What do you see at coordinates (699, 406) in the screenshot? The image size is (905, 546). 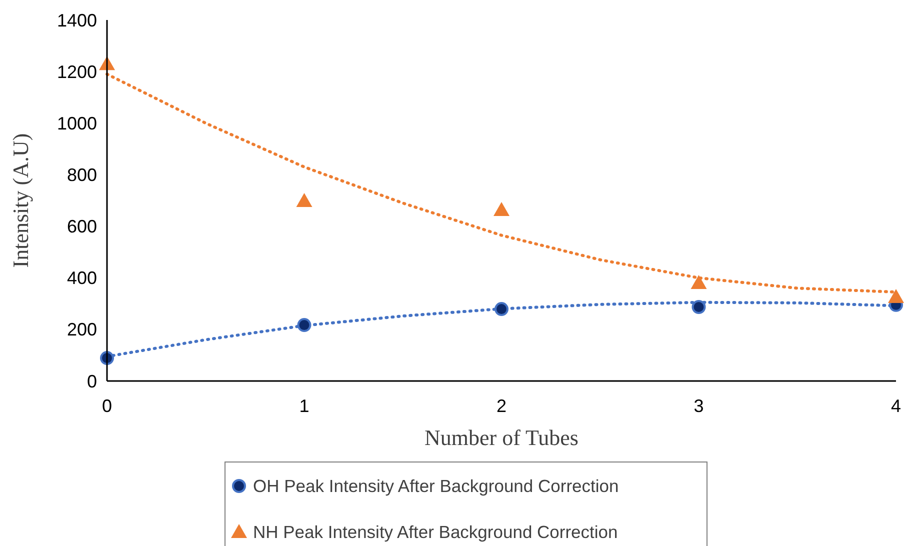 I see `x-tick-label: 3` at bounding box center [699, 406].